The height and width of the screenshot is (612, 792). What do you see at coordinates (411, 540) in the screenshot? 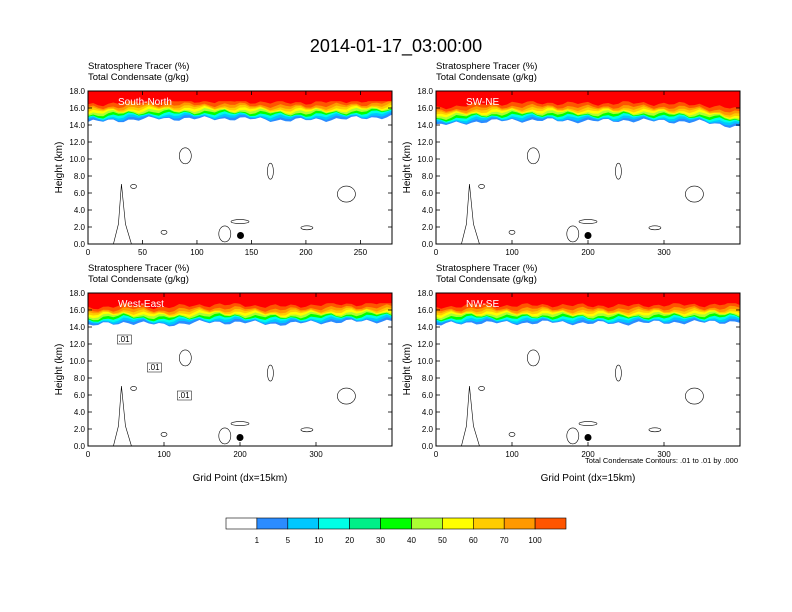
I see `colorbar-label: 40` at bounding box center [411, 540].